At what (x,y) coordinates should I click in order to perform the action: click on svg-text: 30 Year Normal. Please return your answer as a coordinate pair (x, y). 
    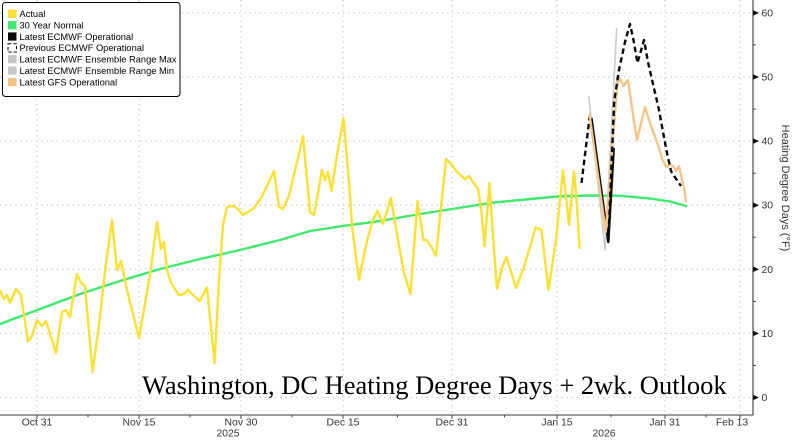
    Looking at the image, I should click on (52, 26).